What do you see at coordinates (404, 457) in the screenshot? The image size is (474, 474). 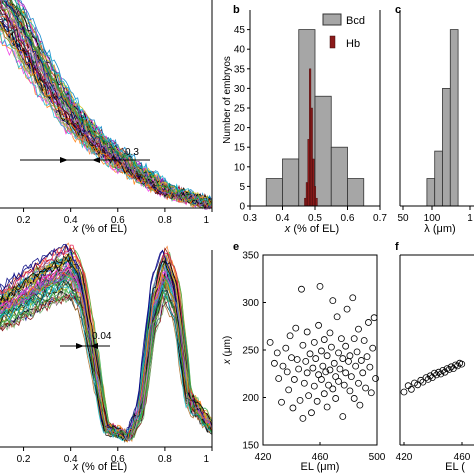 I see `panel-f-xtick-label: 420` at bounding box center [404, 457].